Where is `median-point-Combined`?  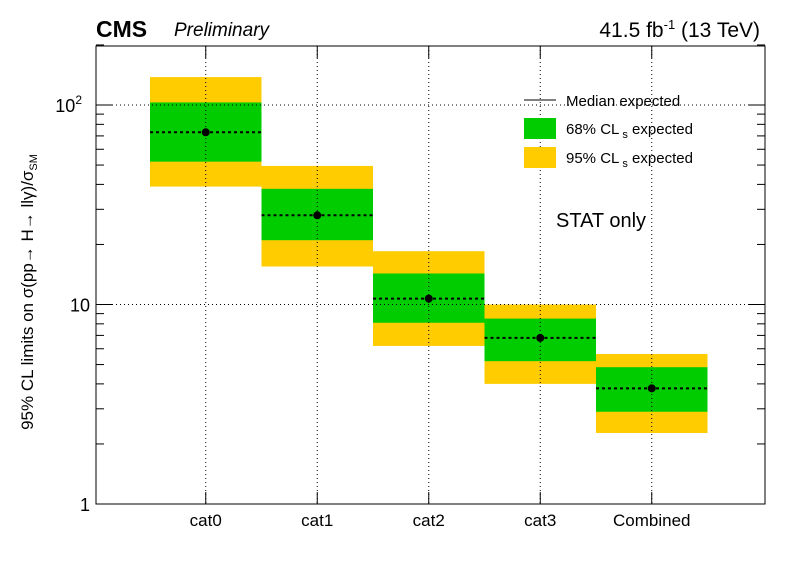 median-point-Combined is located at coordinates (651, 388).